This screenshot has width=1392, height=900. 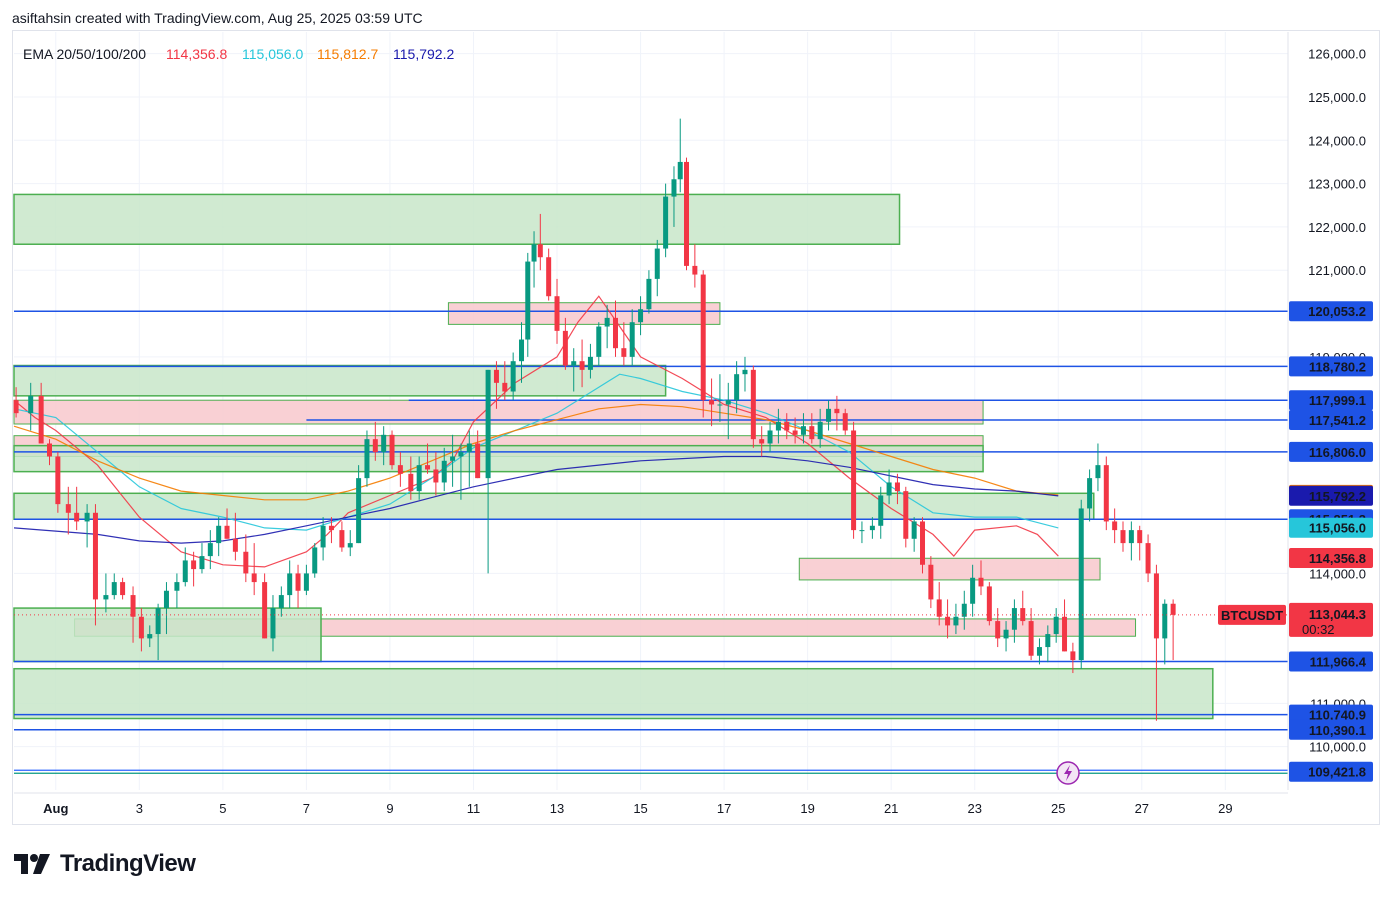 What do you see at coordinates (1331, 619) in the screenshot?
I see `current-price-label: 113,044.300:32` at bounding box center [1331, 619].